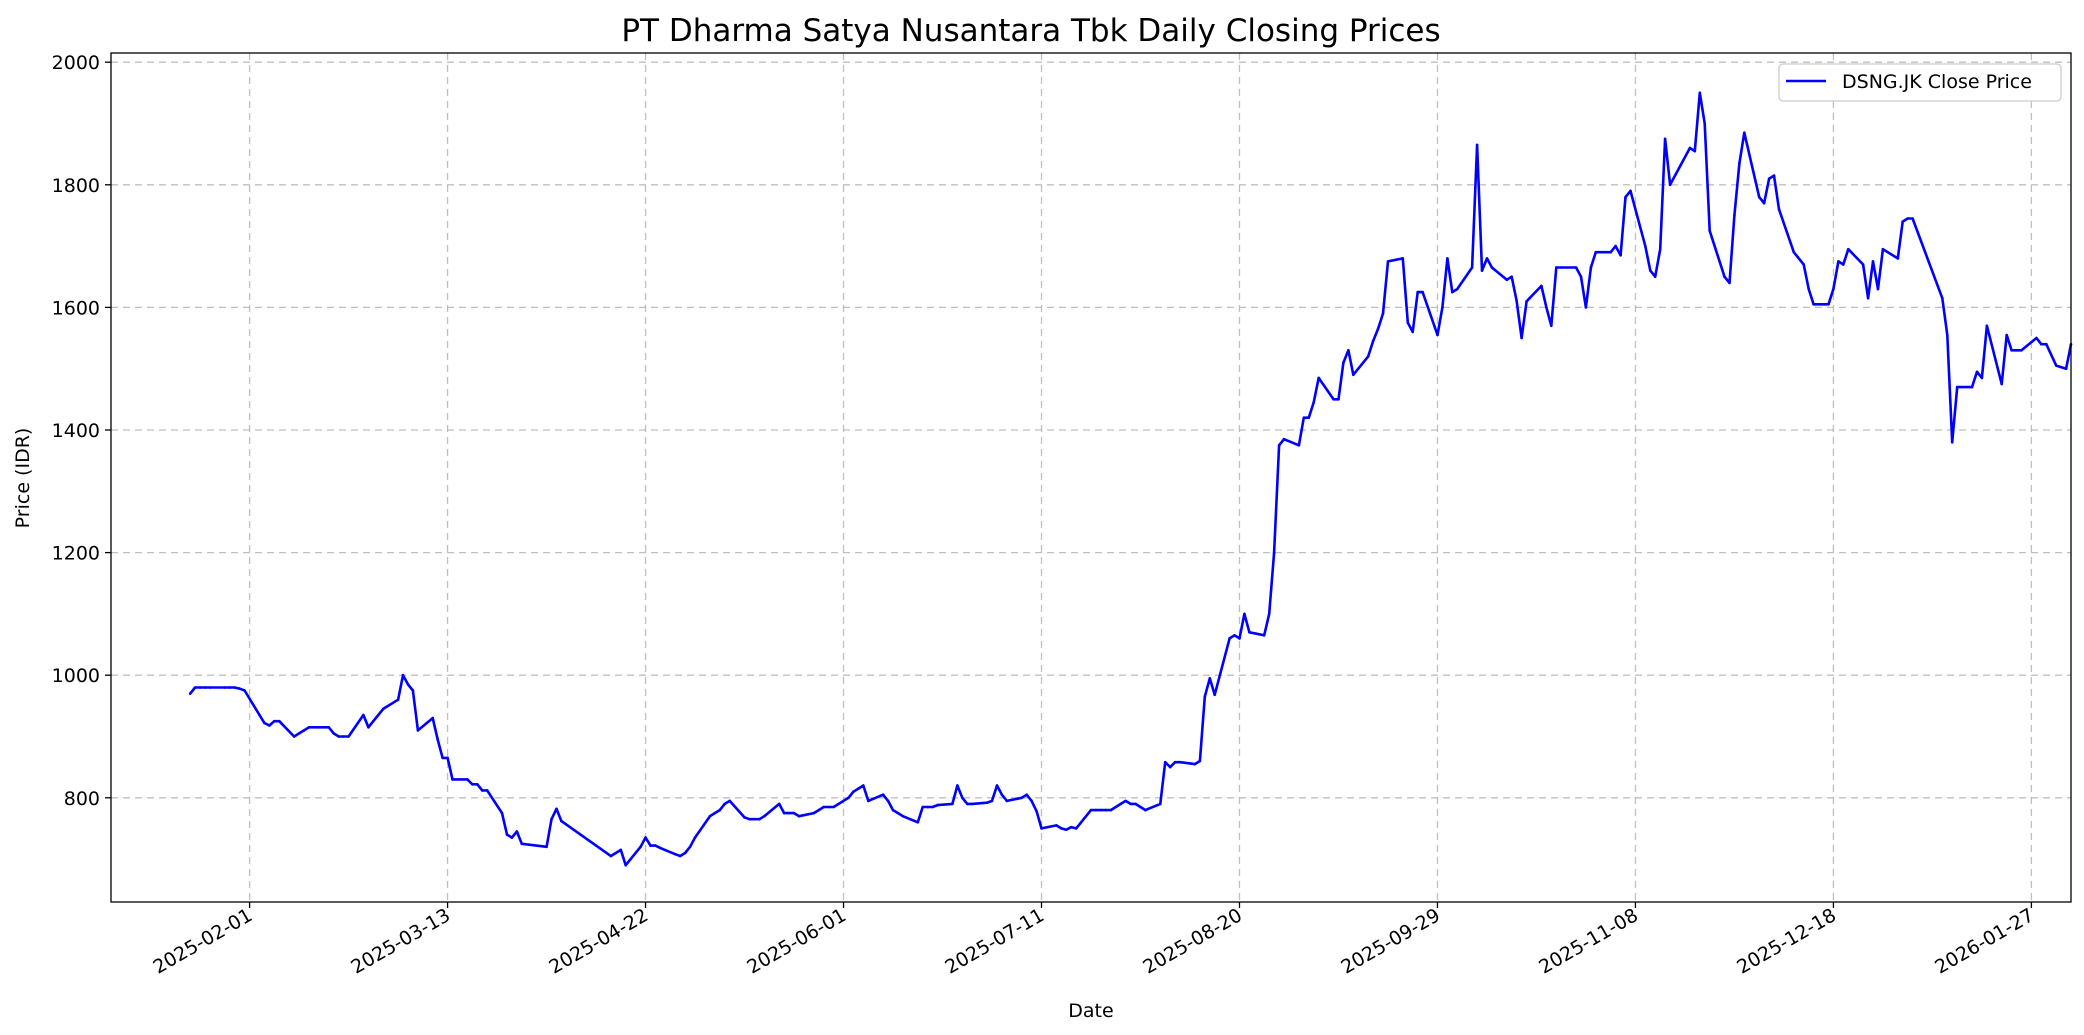 This screenshot has width=2084, height=1035. I want to click on y-tick-label: 2000, so click(76, 63).